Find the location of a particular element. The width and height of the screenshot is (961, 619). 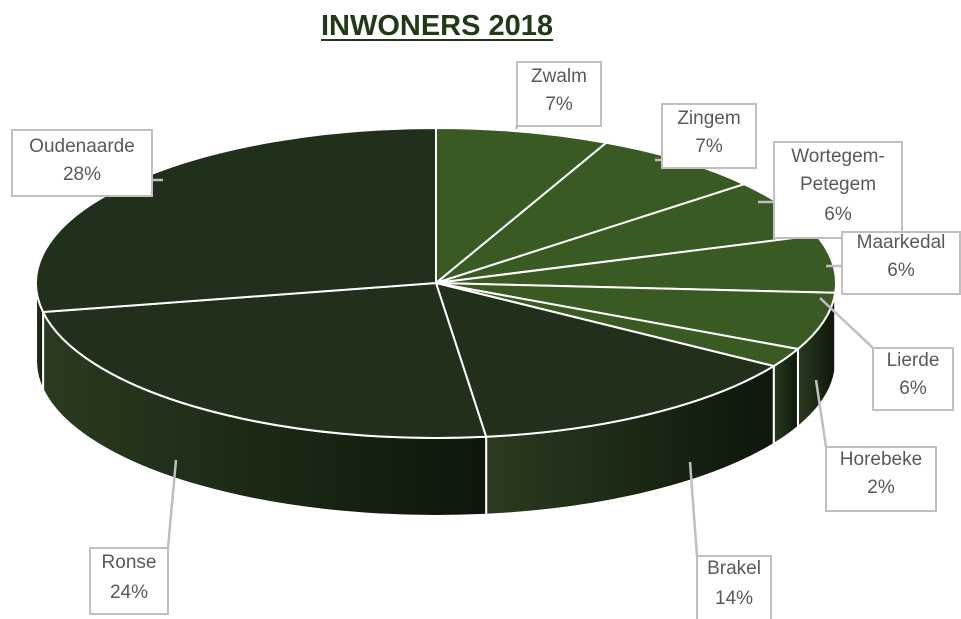

slice-label-maarkedal: Maarkedal is located at coordinates (901, 242).